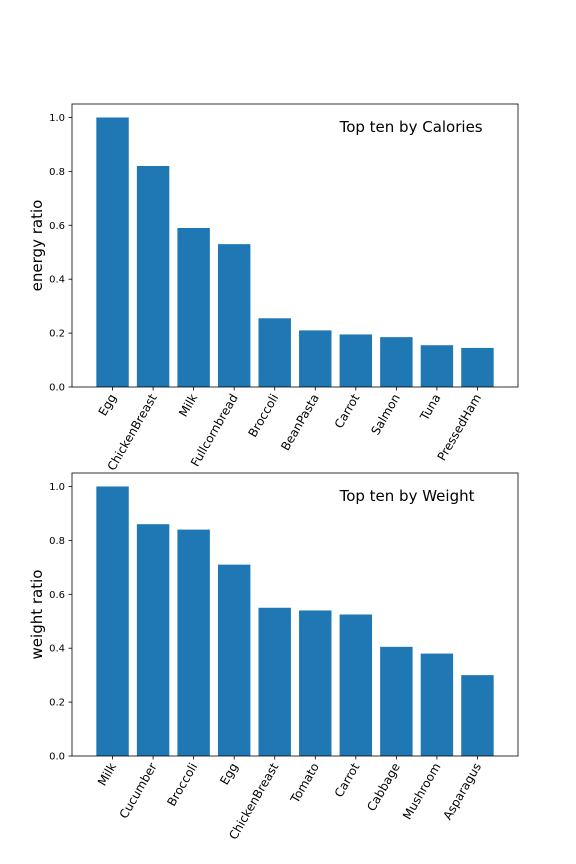  Describe the element at coordinates (57, 334) in the screenshot. I see `calories-y-tick-label-1: 0.2` at that location.